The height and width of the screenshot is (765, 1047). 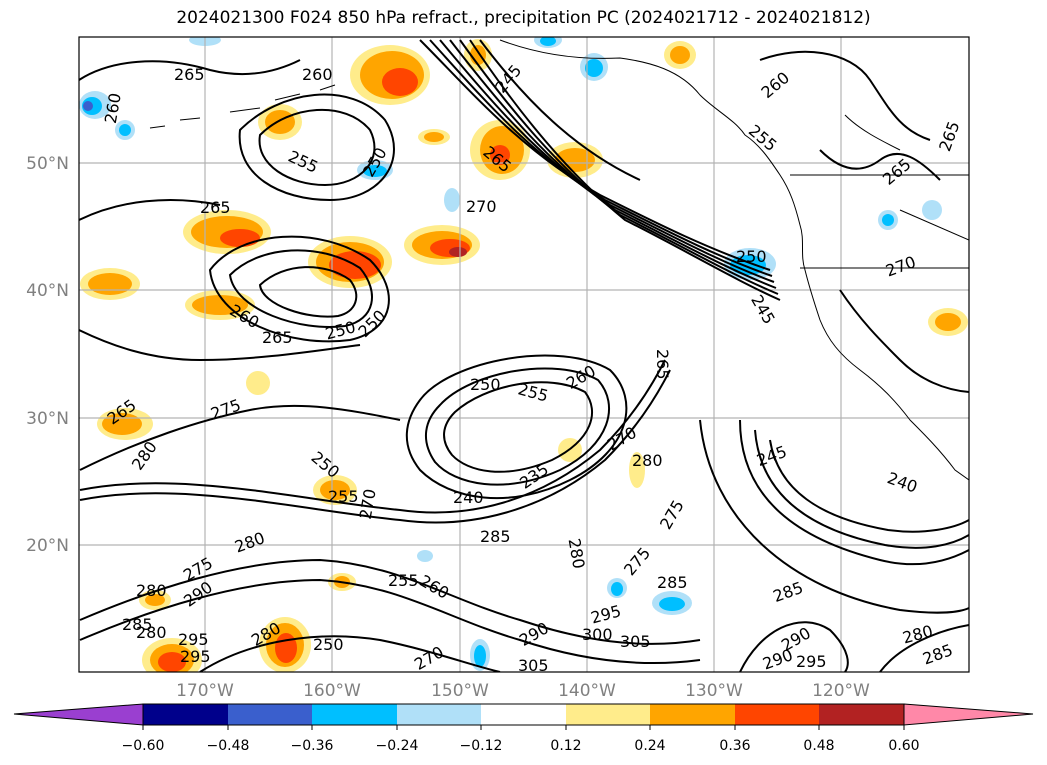 I want to click on contour-label: 260, so click(x=317, y=74).